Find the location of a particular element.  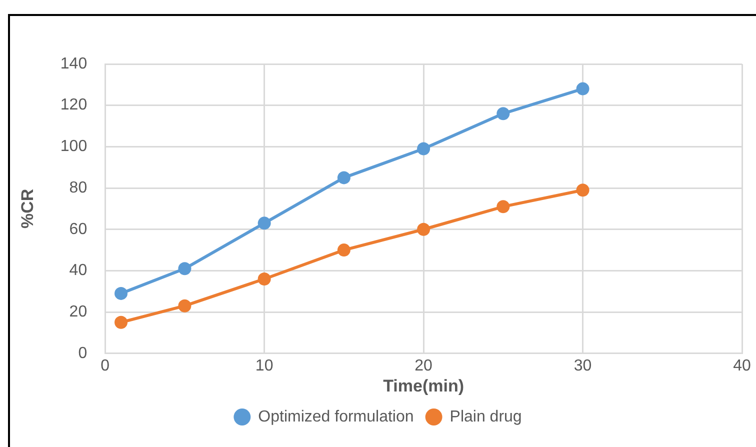

y-tick-label: 120 is located at coordinates (74, 105).